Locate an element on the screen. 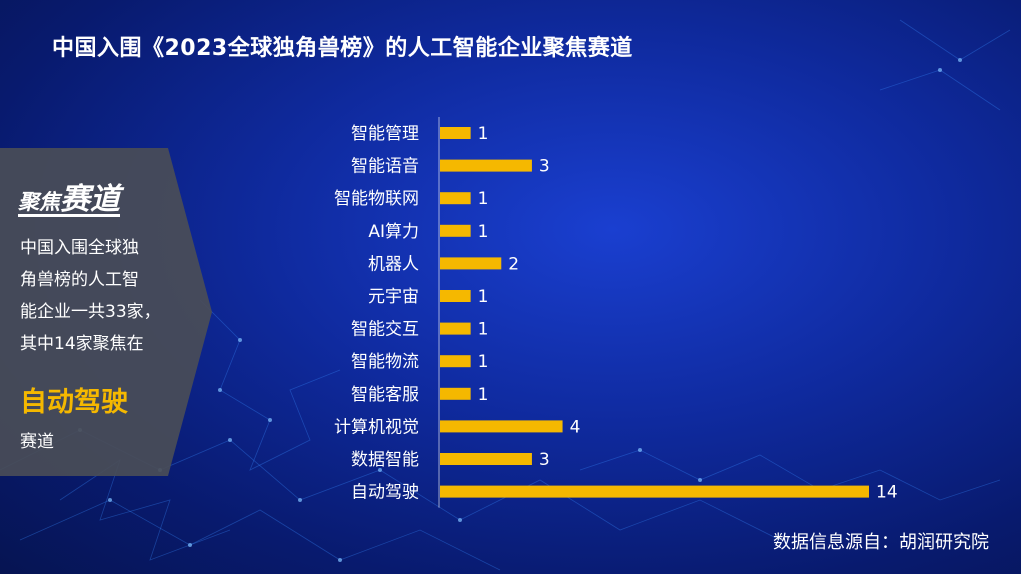 The width and height of the screenshot is (1021, 574). side-body-line: 能企业一共33家， is located at coordinates (90, 312).